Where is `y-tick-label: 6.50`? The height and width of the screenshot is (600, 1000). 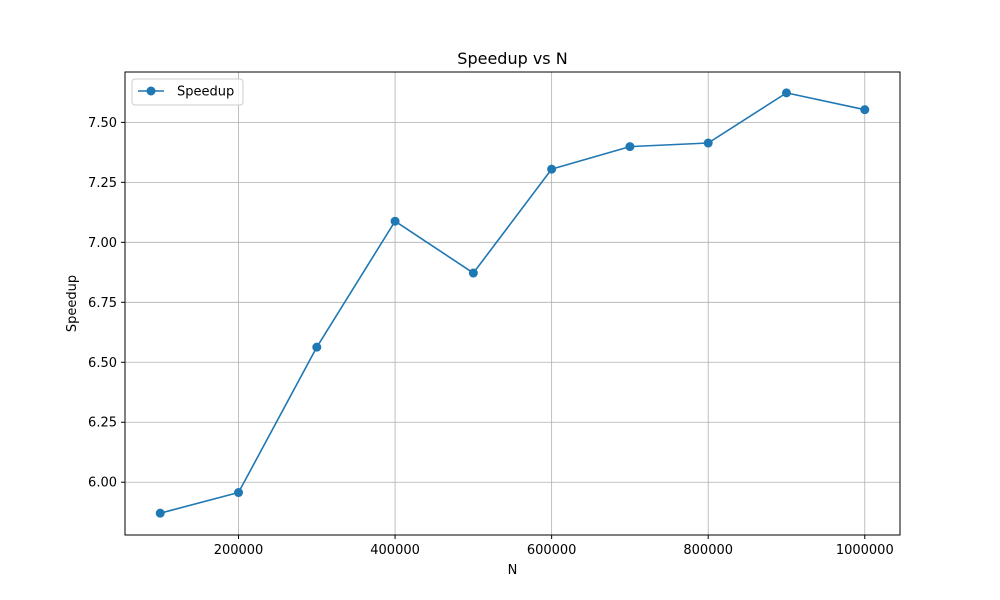
y-tick-label: 6.50 is located at coordinates (102, 363).